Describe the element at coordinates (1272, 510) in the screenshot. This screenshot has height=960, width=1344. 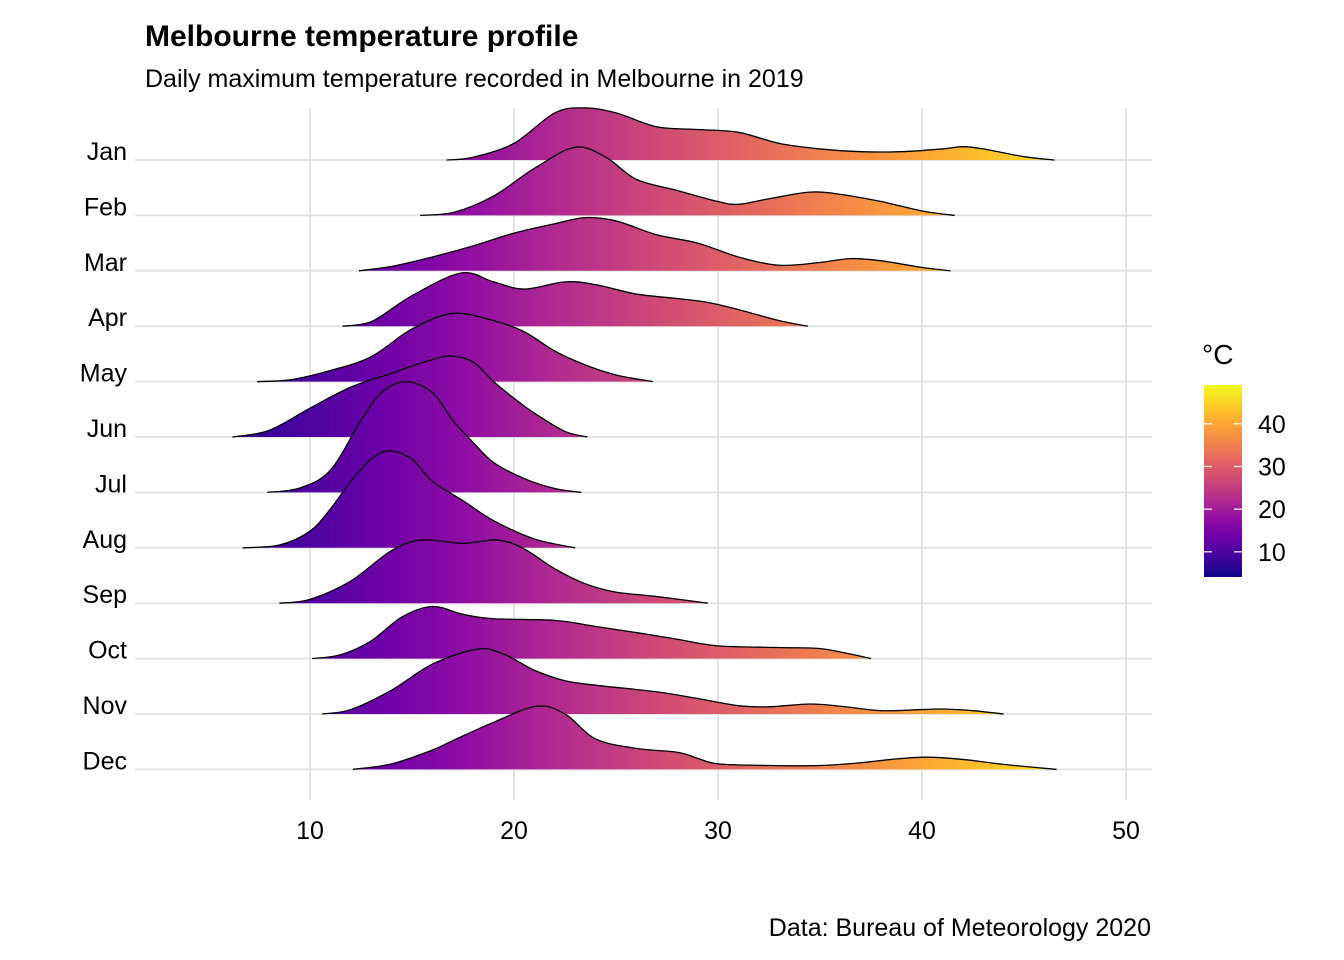
I see `legend-tick-label: 20` at that location.